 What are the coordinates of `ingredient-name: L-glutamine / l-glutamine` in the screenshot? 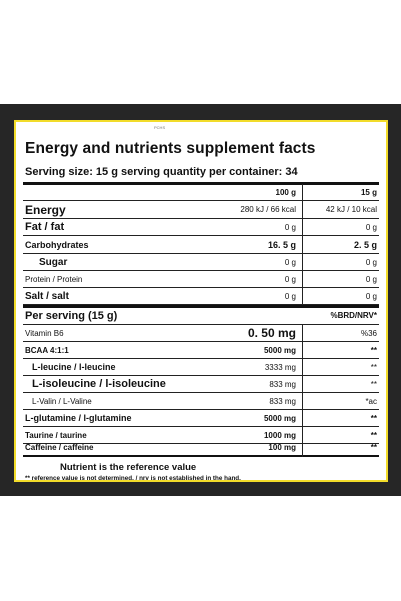 It's located at (78, 418).